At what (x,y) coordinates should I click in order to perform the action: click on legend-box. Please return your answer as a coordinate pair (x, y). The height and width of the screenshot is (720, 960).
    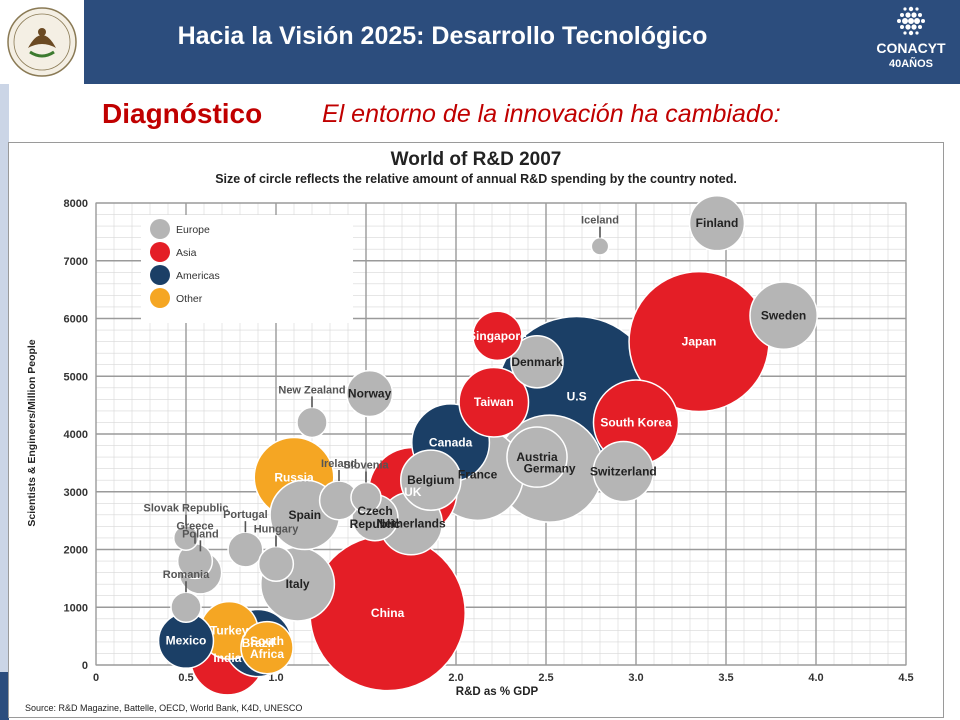
    Looking at the image, I should click on (247, 269).